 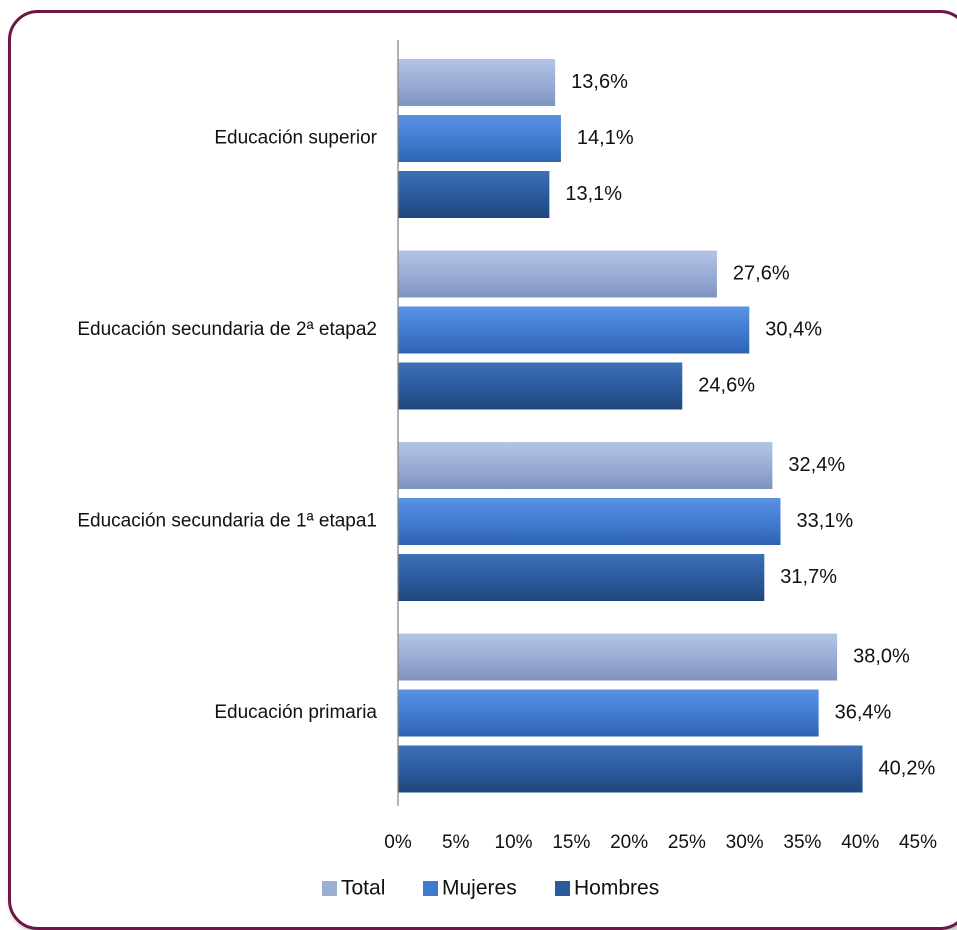 What do you see at coordinates (660, 842) in the screenshot?
I see `x-axis-ticks: 0% 5% 10% 15% 20% 25% 30% 35% 40% 45%` at bounding box center [660, 842].